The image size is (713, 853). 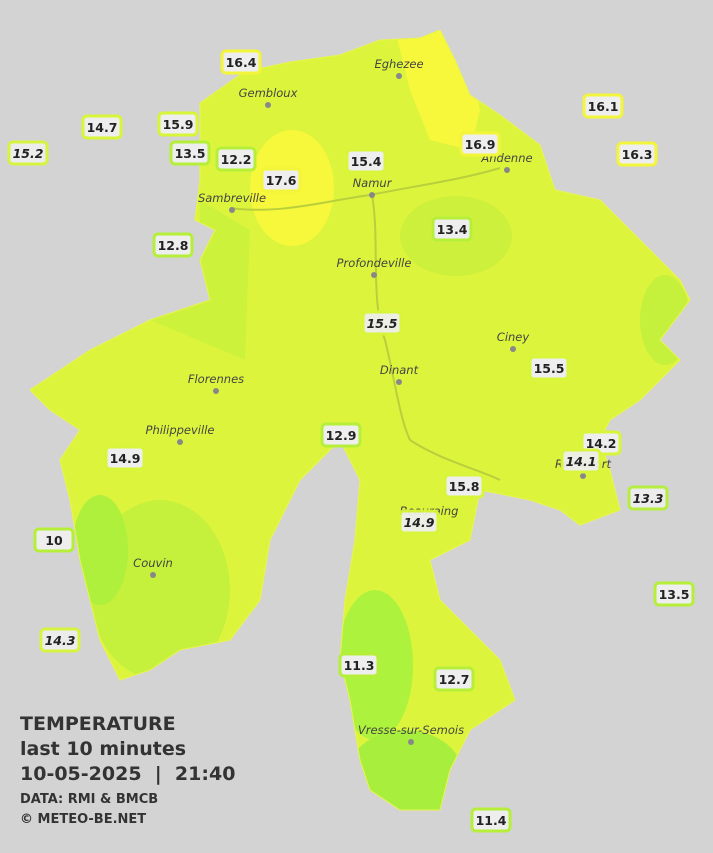 I want to click on station-value: 11.3, so click(x=359, y=665).